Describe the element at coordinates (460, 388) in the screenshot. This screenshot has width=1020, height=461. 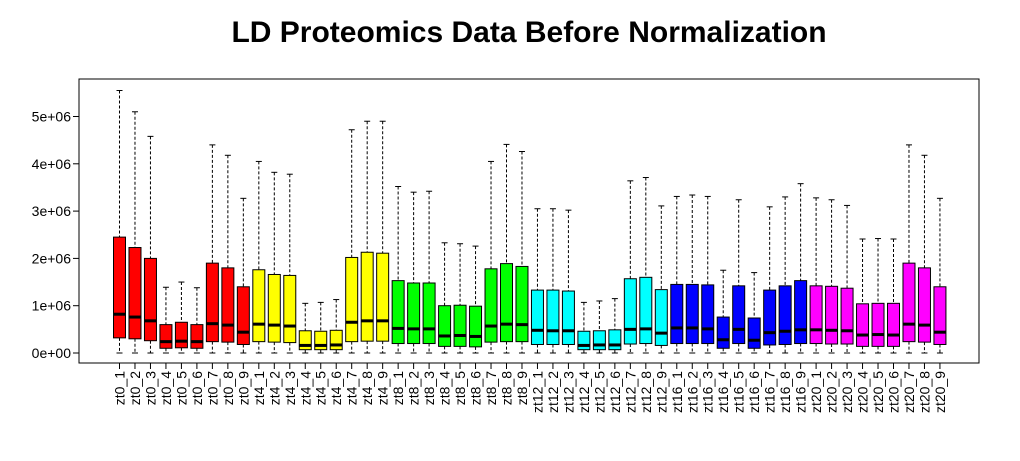
I see `x-tick-label: zt8_5` at that location.